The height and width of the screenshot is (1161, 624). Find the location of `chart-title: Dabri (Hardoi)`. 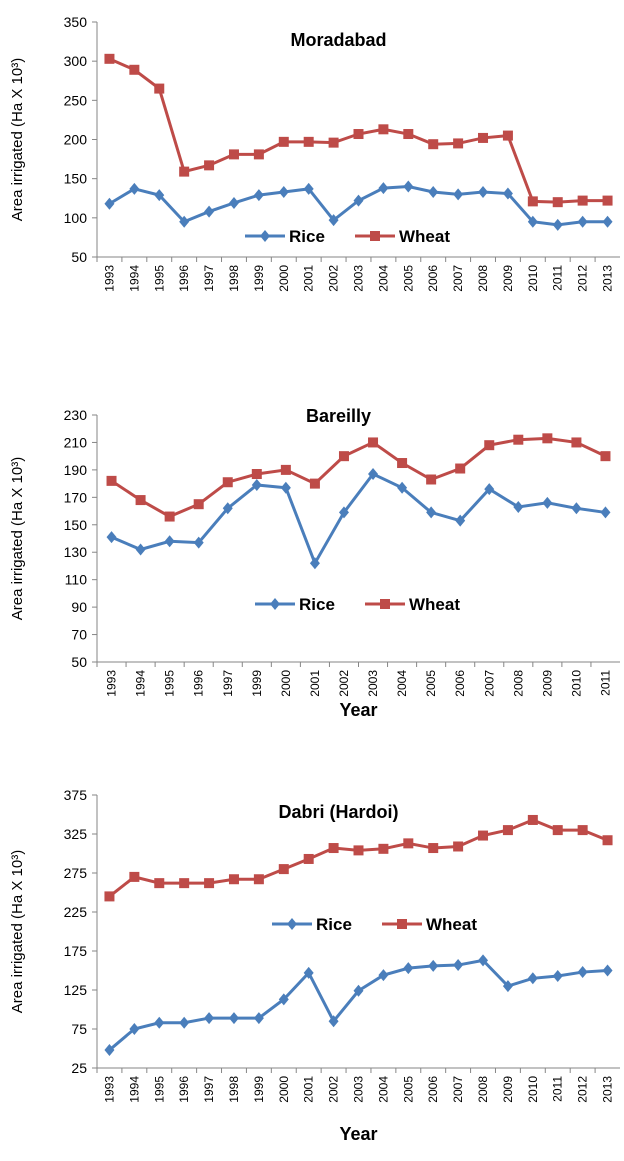

chart-title: Dabri (Hardoi) is located at coordinates (338, 812).